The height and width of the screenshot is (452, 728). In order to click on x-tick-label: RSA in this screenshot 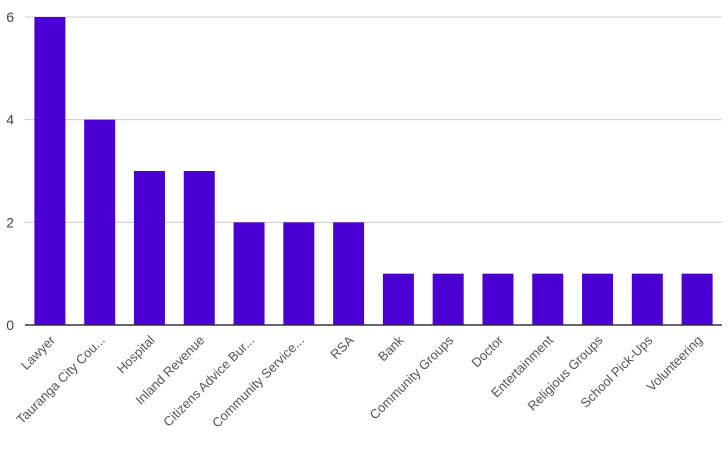, I will do `click(342, 347)`.